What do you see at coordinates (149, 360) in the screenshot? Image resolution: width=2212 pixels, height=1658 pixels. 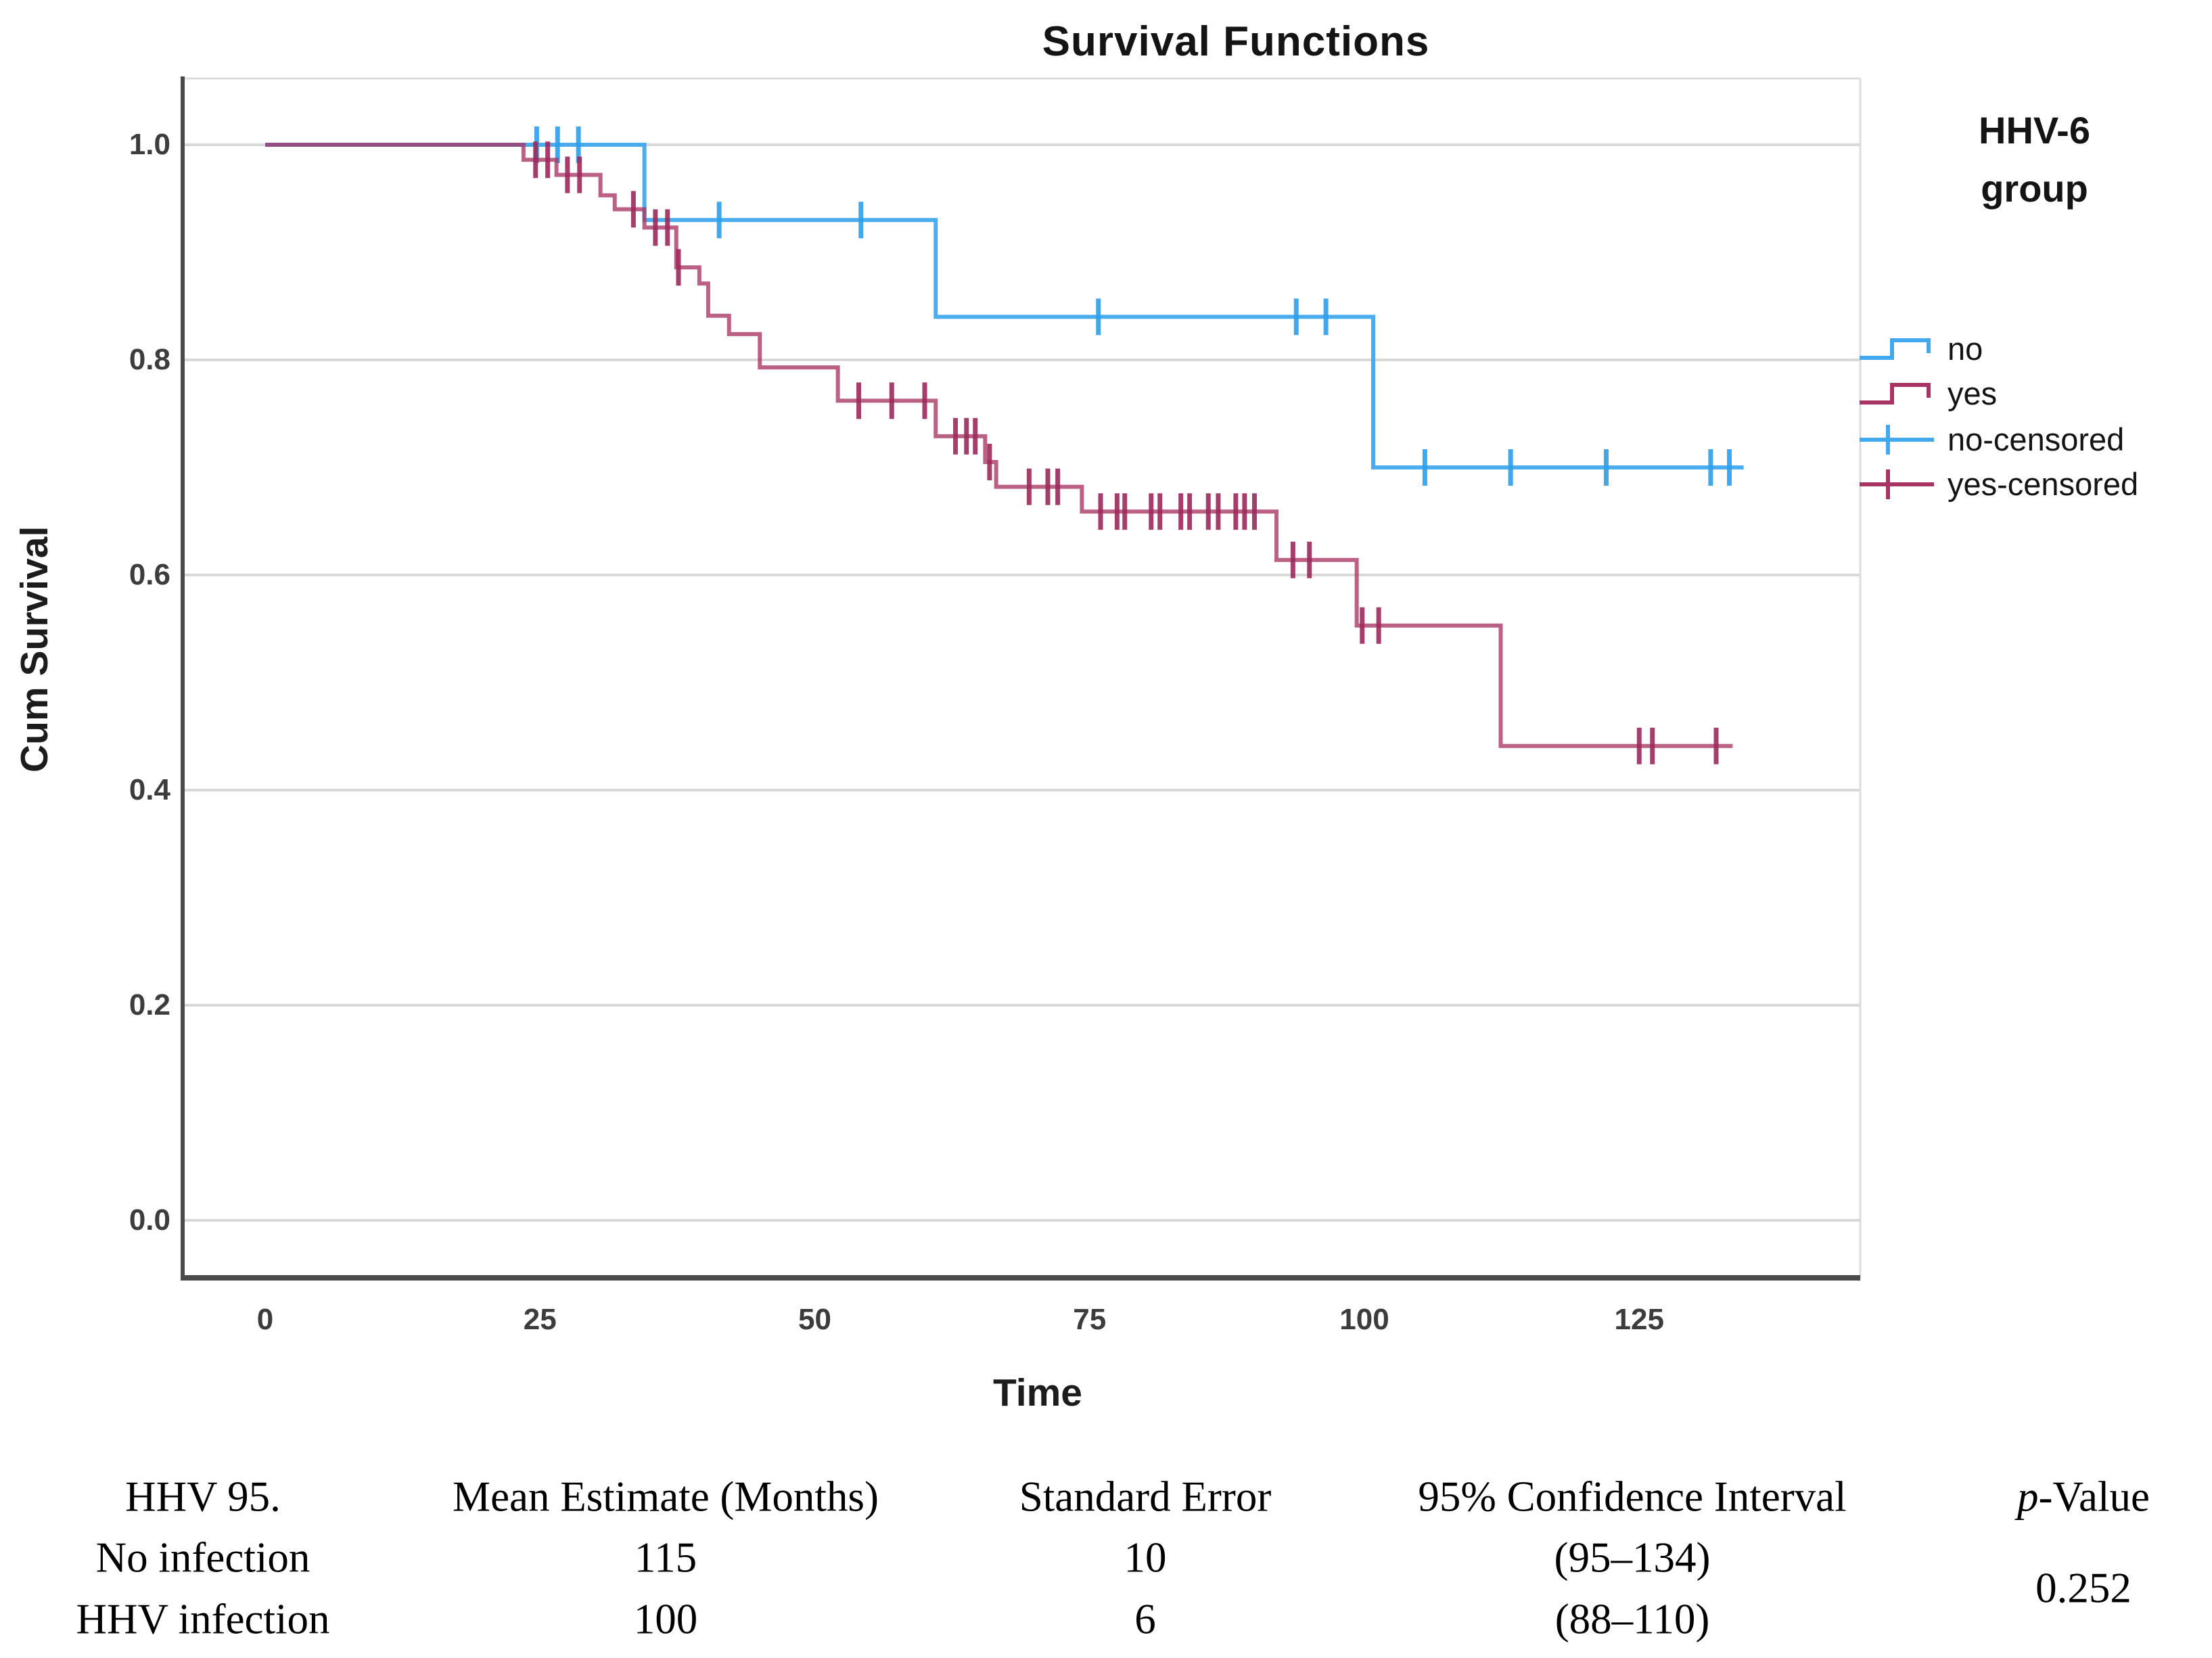 I see `y-tick-label: 0.8` at bounding box center [149, 360].